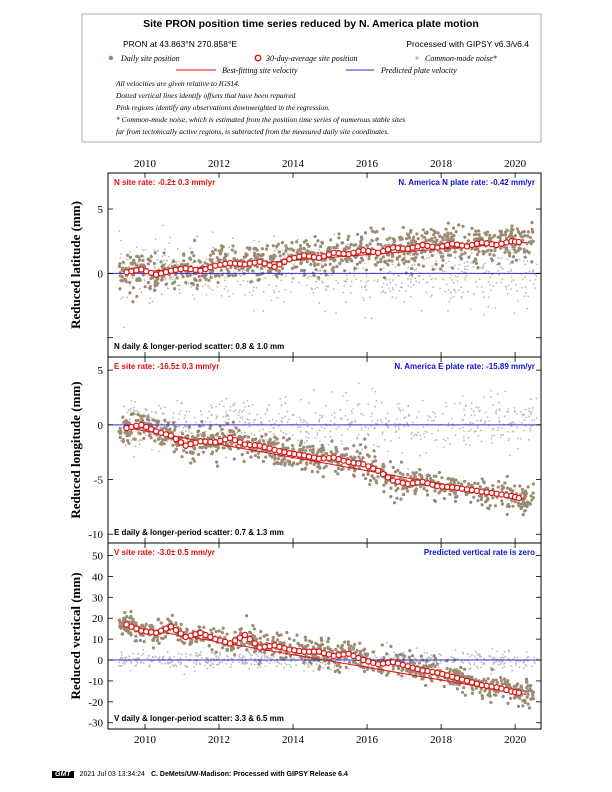 The width and height of the screenshot is (612, 792). Describe the element at coordinates (164, 182) in the screenshot. I see `site-rate-N: N site rate: -0.2± 0.3 mm/yr` at that location.